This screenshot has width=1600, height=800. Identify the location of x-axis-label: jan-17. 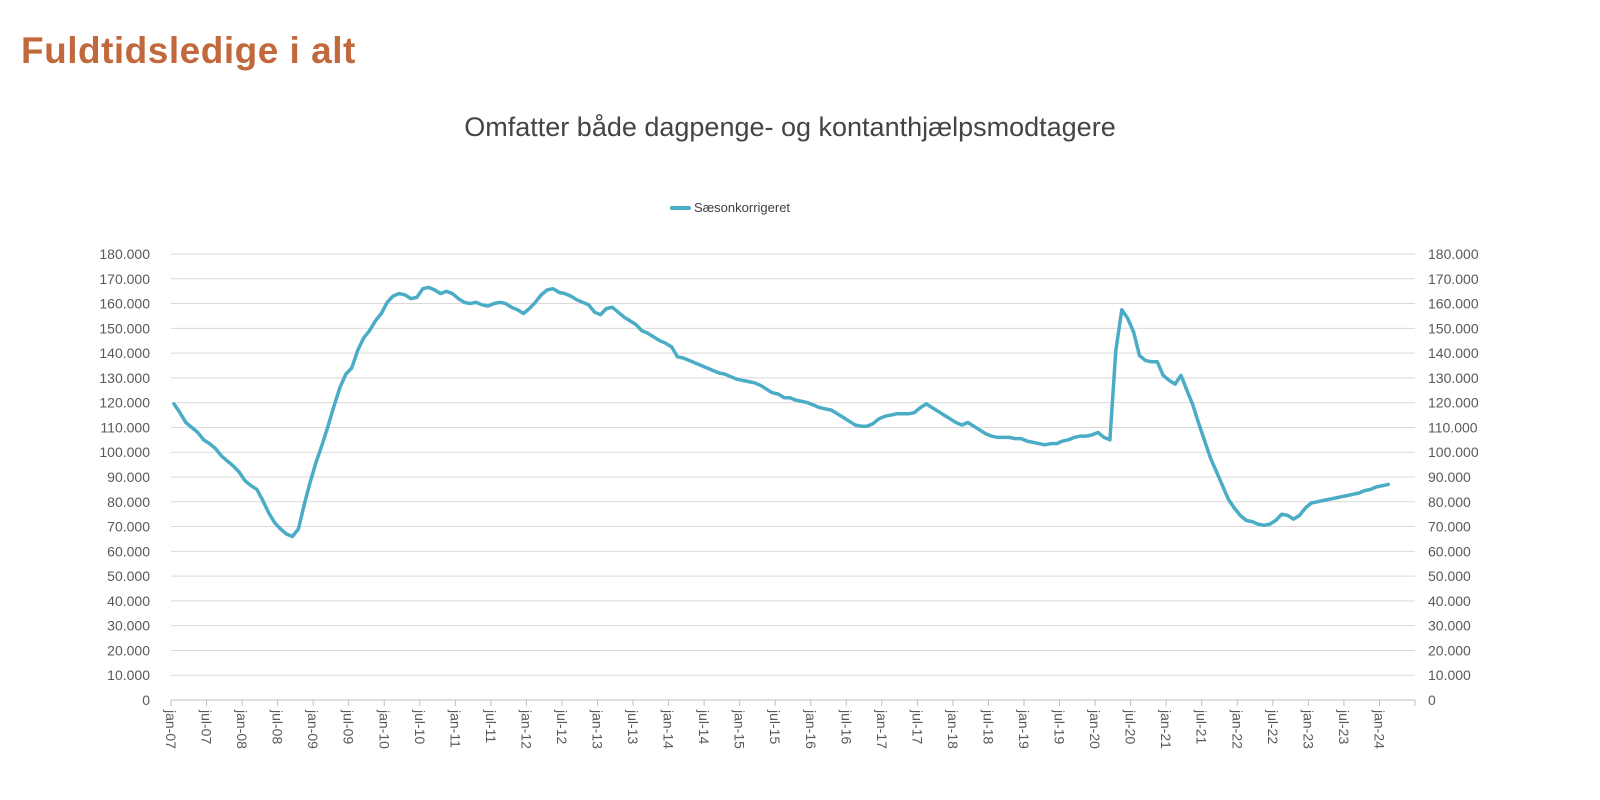
(882, 729).